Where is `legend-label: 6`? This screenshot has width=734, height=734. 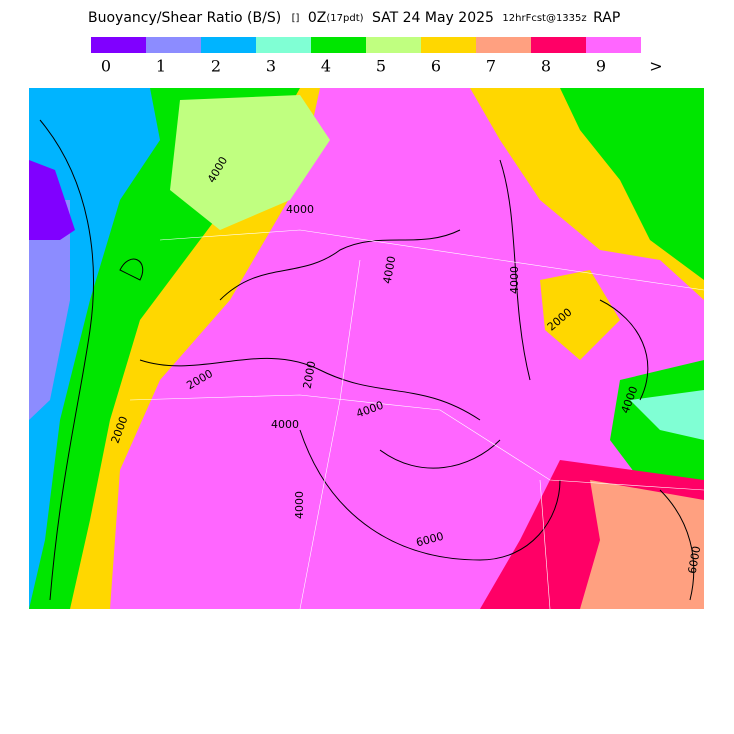 legend-label: 6 is located at coordinates (436, 66).